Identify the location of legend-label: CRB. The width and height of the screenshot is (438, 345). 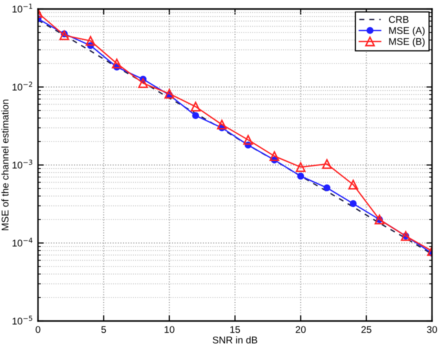
(398, 19).